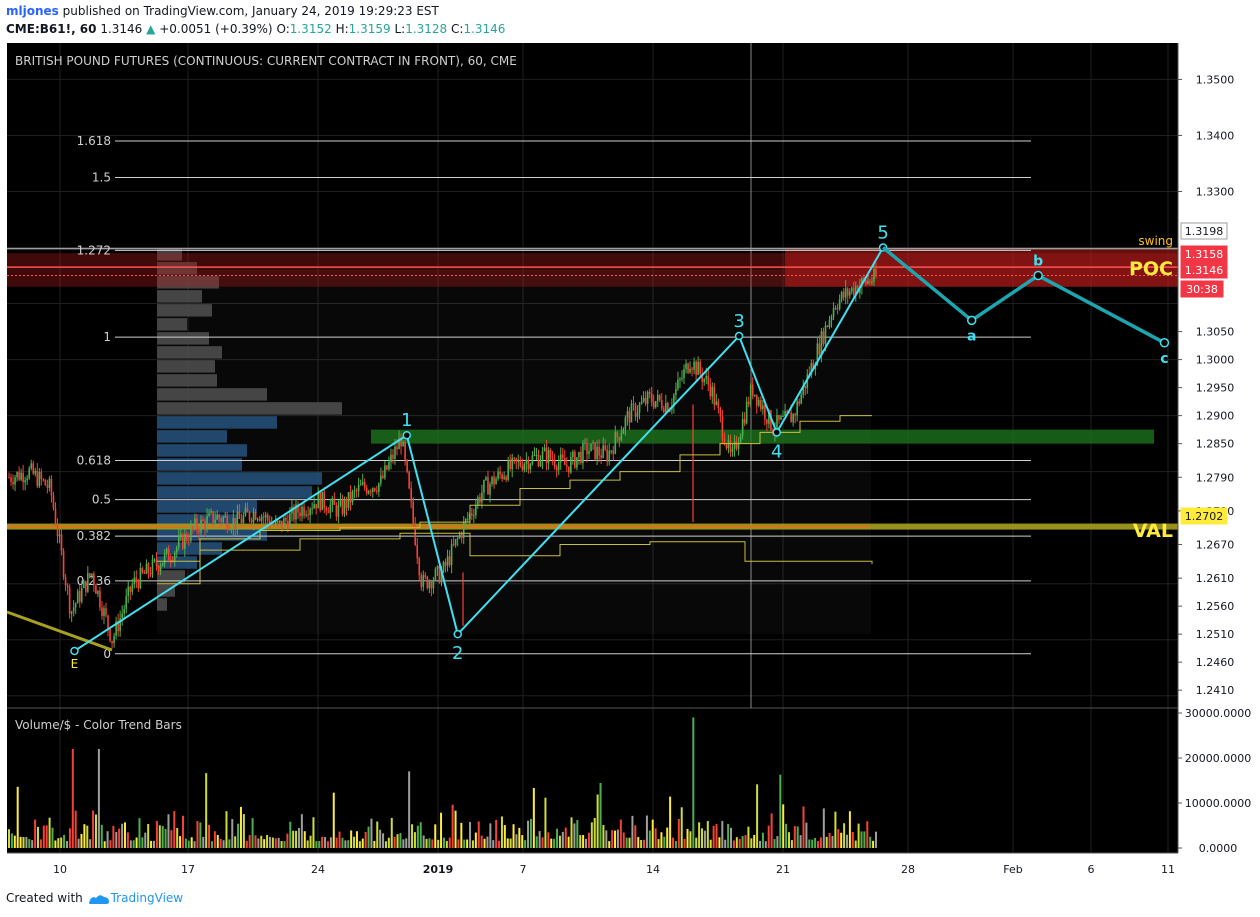  Describe the element at coordinates (1151, 269) in the screenshot. I see `poc-annotation: POC` at that location.